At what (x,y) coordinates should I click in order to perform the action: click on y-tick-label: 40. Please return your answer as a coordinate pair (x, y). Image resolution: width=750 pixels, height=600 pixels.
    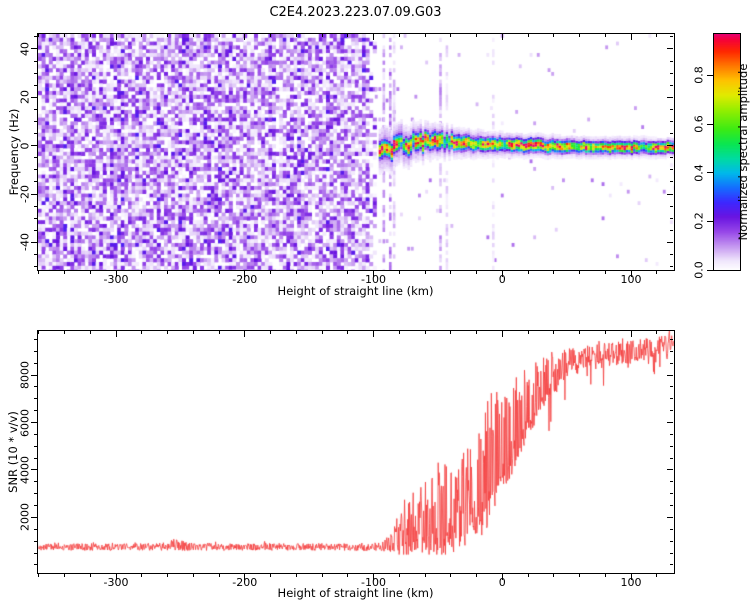
    Looking at the image, I should click on (25, 48).